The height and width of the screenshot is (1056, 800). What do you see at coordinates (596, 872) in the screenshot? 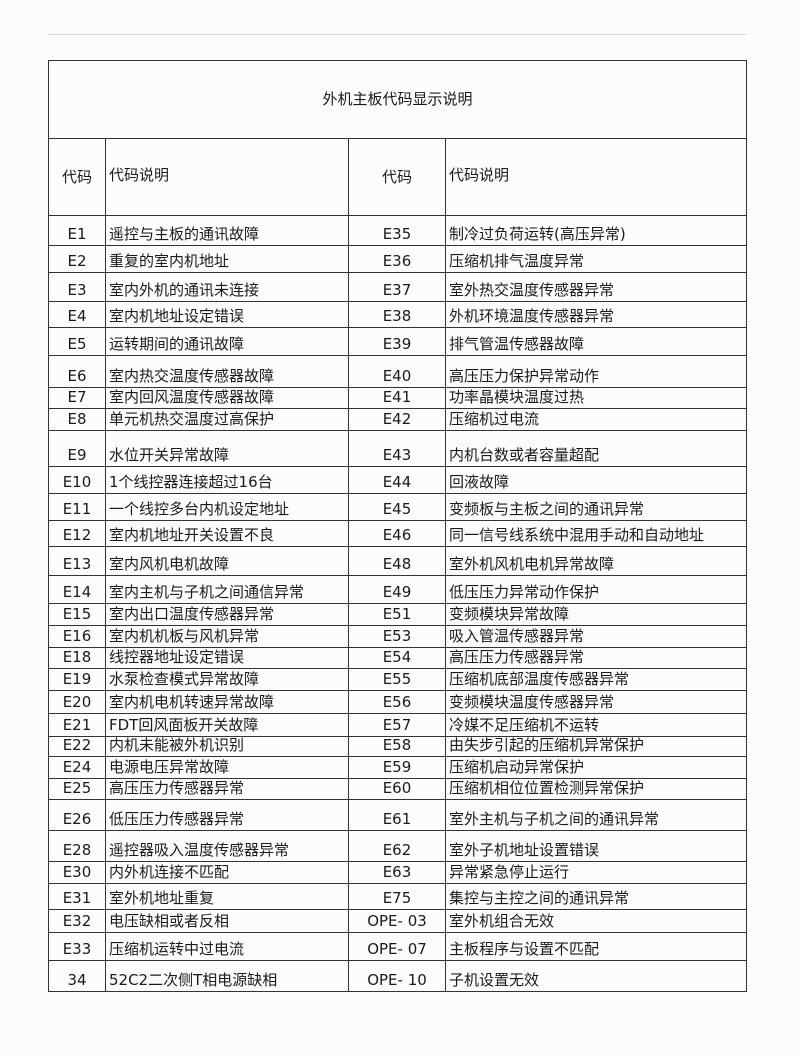
I see `error-description: 异常紧急停止运行` at bounding box center [596, 872].